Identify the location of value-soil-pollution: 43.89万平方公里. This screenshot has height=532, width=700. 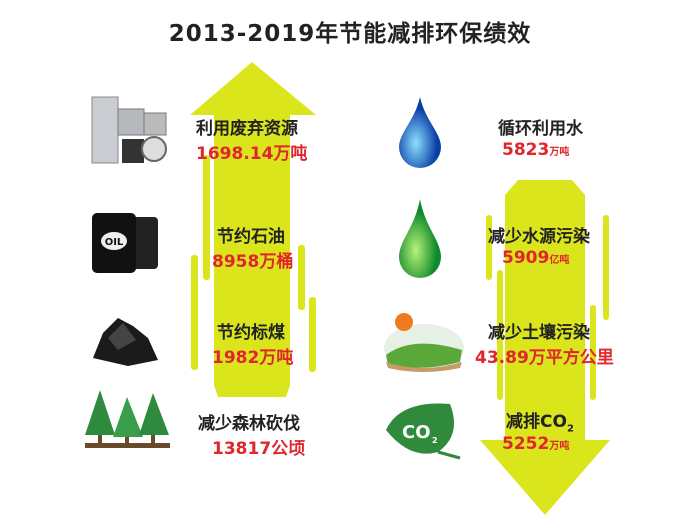
(544, 358).